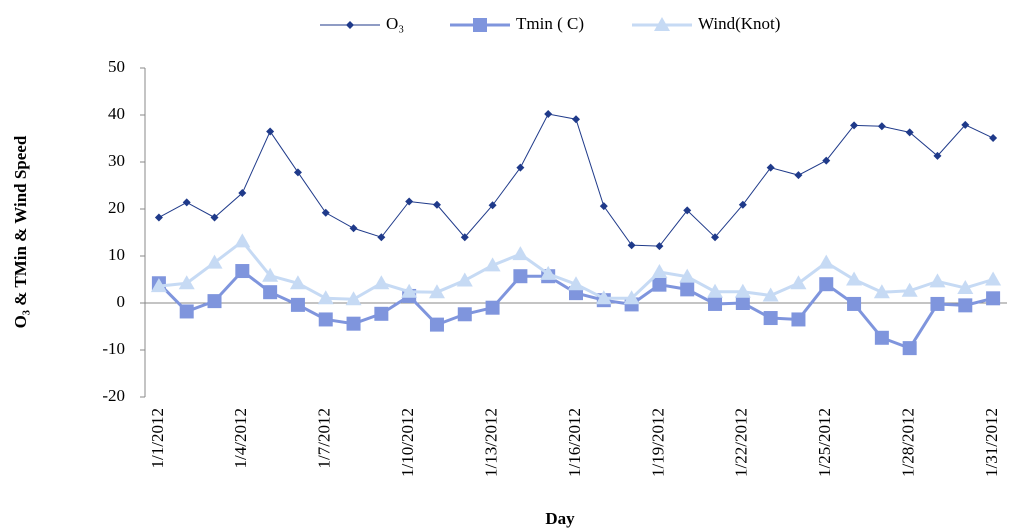 This screenshot has width=1009, height=532. What do you see at coordinates (490, 442) in the screenshot?
I see `x-tick-label: 1/13/2012` at bounding box center [490, 442].